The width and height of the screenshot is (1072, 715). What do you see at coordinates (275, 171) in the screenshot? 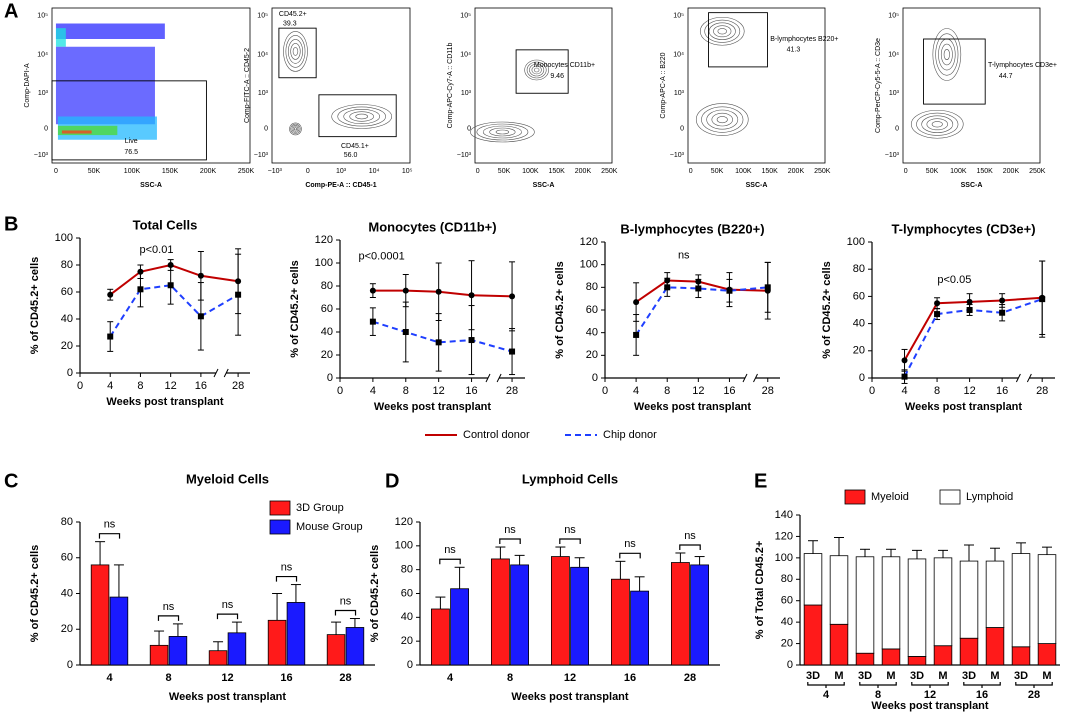
I see `flow-x-tick-label: −10³` at bounding box center [275, 171].